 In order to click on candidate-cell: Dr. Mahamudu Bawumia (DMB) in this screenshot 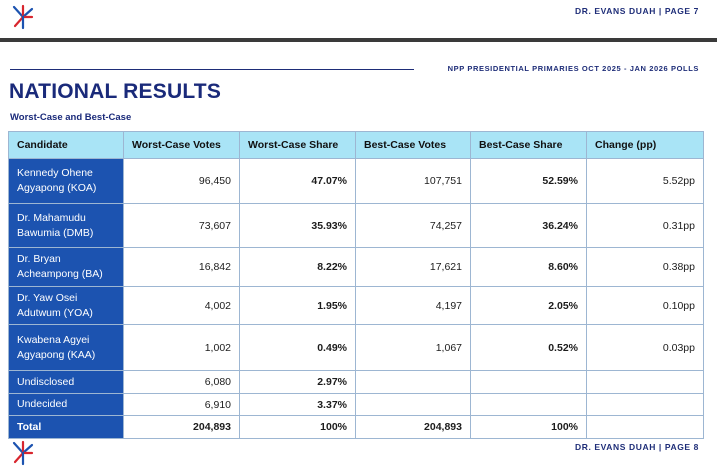, I will do `click(66, 225)`.